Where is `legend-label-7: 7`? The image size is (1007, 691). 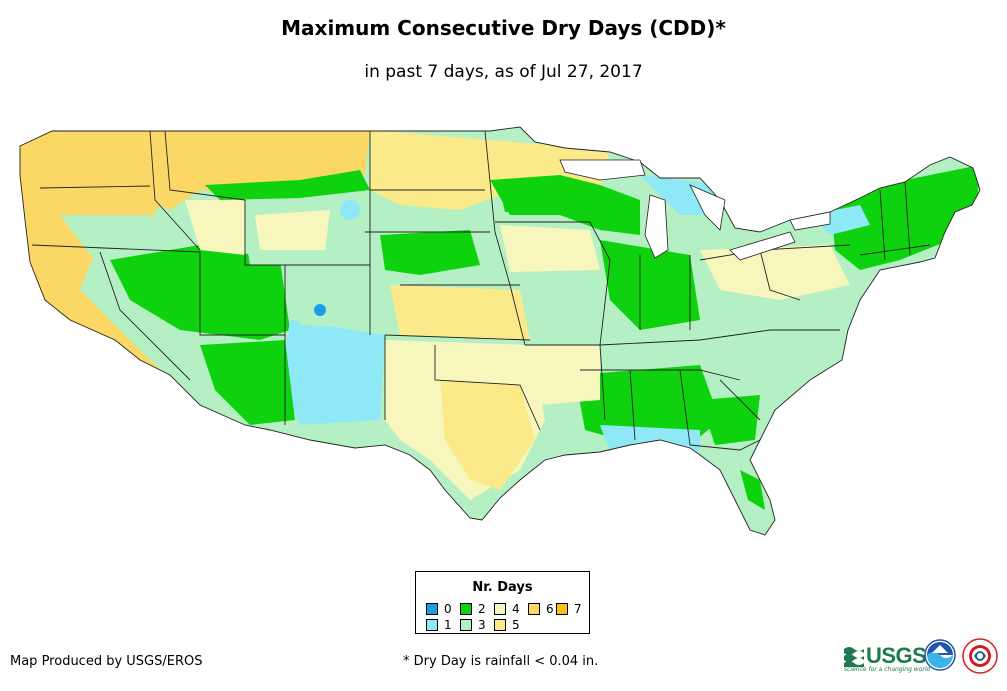
legend-label-7: 7 is located at coordinates (578, 608).